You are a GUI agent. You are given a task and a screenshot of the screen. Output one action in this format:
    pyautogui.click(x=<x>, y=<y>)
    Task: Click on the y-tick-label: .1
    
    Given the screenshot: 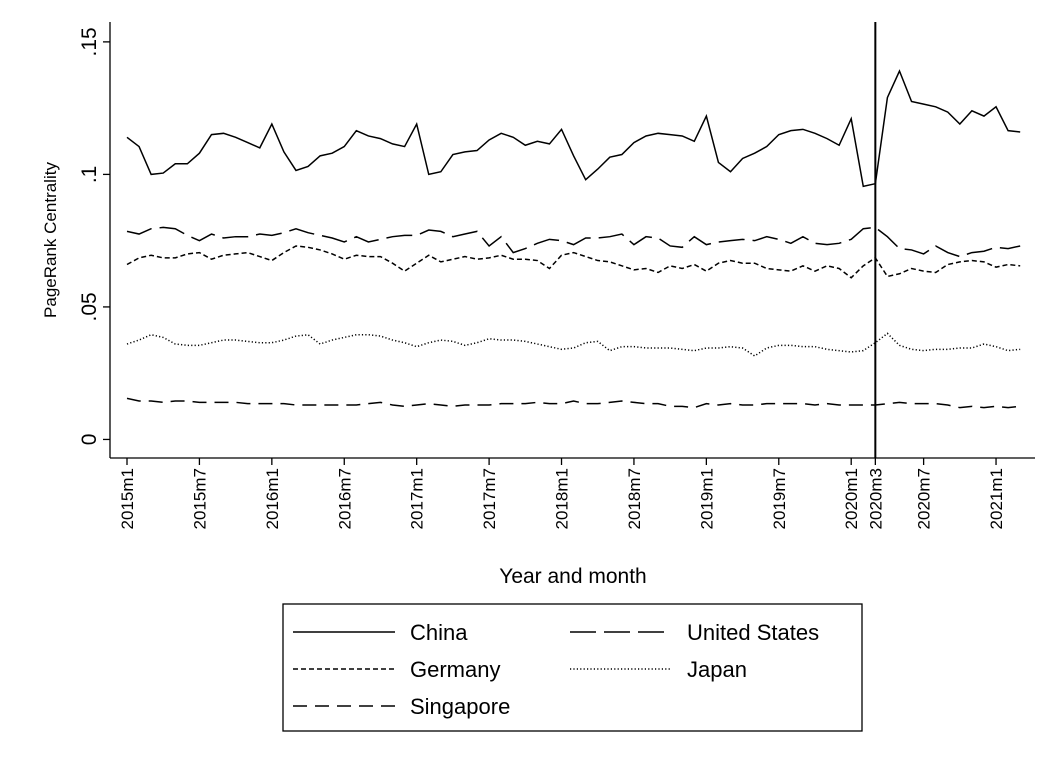 What is the action you would take?
    pyautogui.click(x=89, y=175)
    